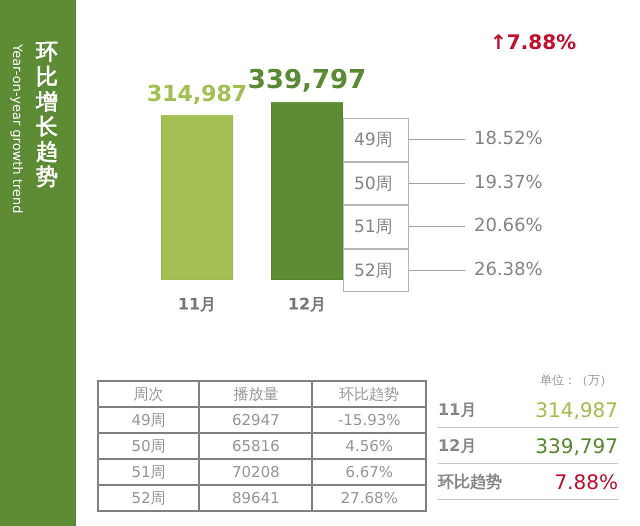 The image size is (640, 526). I want to click on text: 18.52%, so click(508, 138).